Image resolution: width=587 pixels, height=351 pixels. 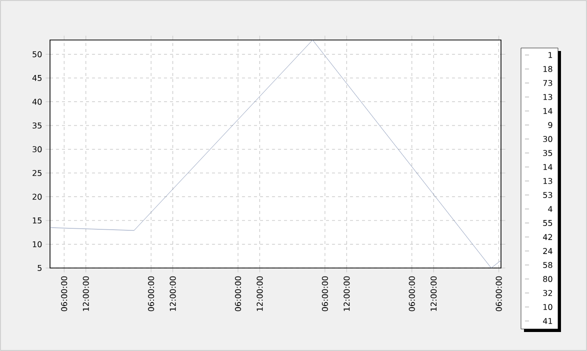 I want to click on text: 80, so click(x=547, y=279).